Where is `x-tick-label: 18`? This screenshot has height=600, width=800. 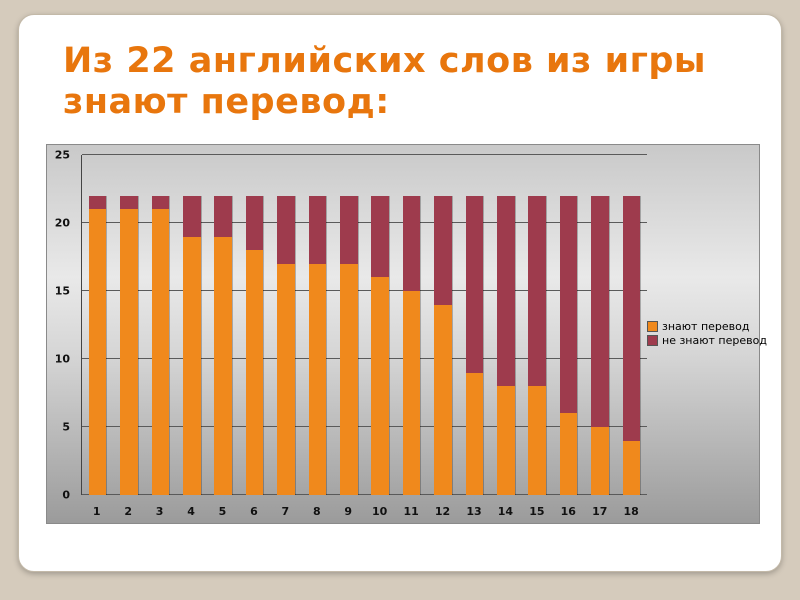
x-tick-label: 18 is located at coordinates (631, 511).